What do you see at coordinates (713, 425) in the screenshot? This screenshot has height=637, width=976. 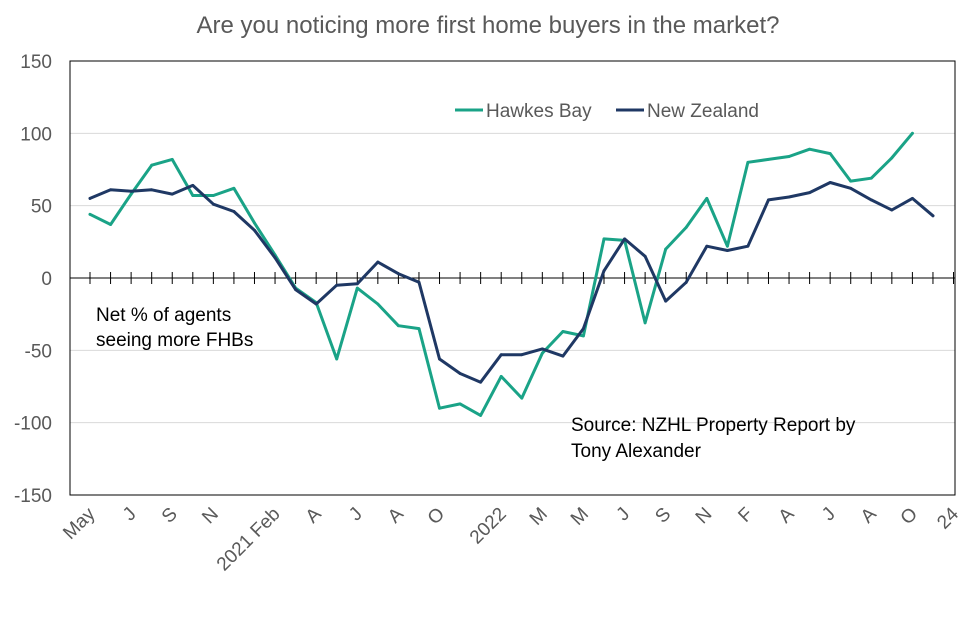 I see `source-annotation-line1: Source: NZHL Property Report by` at bounding box center [713, 425].